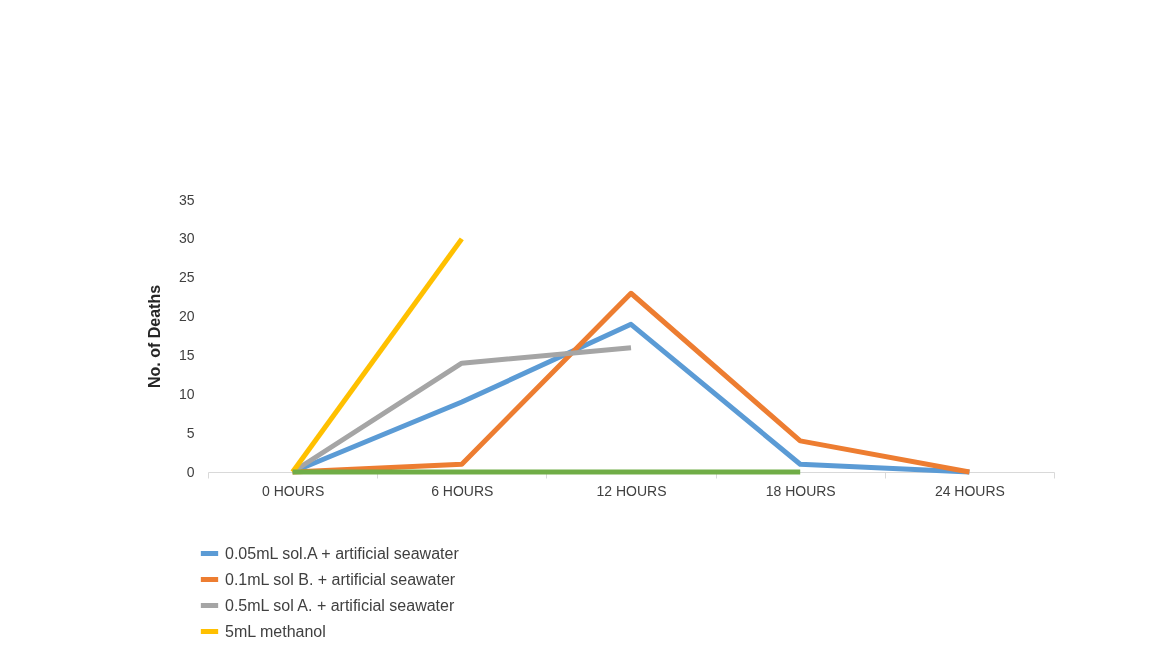 The height and width of the screenshot is (650, 1172). What do you see at coordinates (342, 553) in the screenshot?
I see `legend-label: 0.05mL sol.A + artificial seawater` at bounding box center [342, 553].